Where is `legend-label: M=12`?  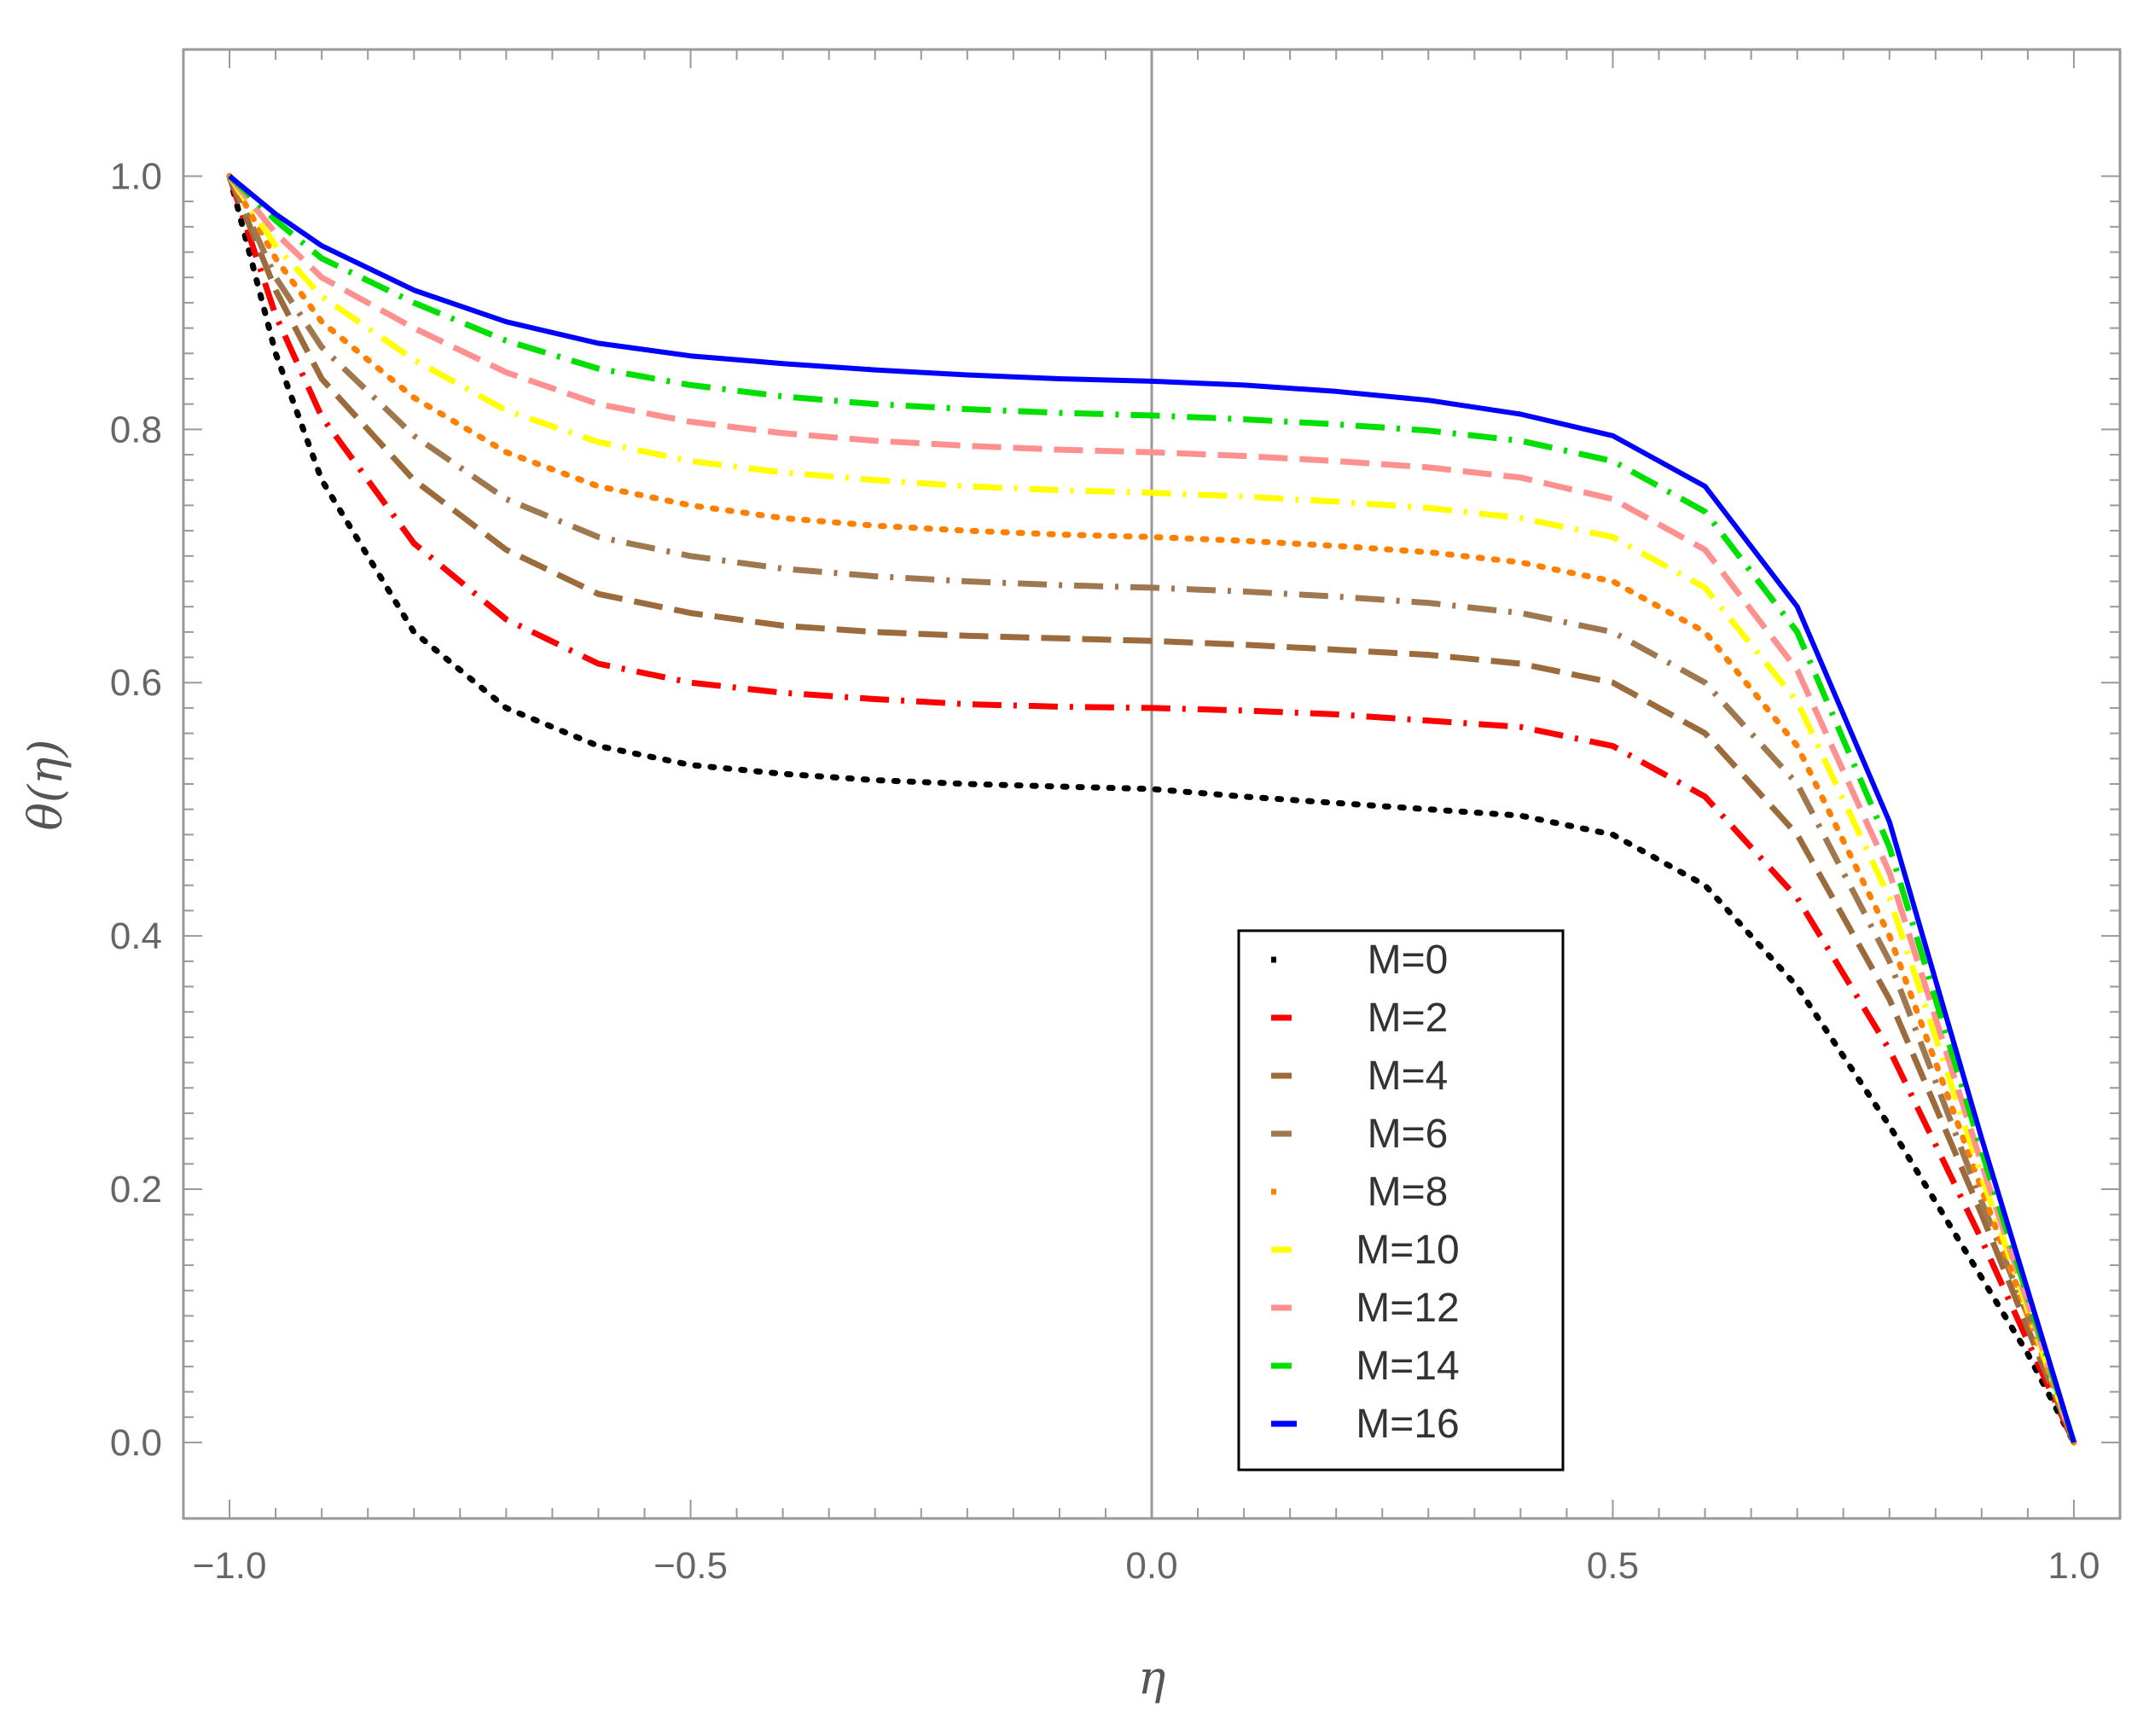
legend-label: M=12 is located at coordinates (1407, 1308).